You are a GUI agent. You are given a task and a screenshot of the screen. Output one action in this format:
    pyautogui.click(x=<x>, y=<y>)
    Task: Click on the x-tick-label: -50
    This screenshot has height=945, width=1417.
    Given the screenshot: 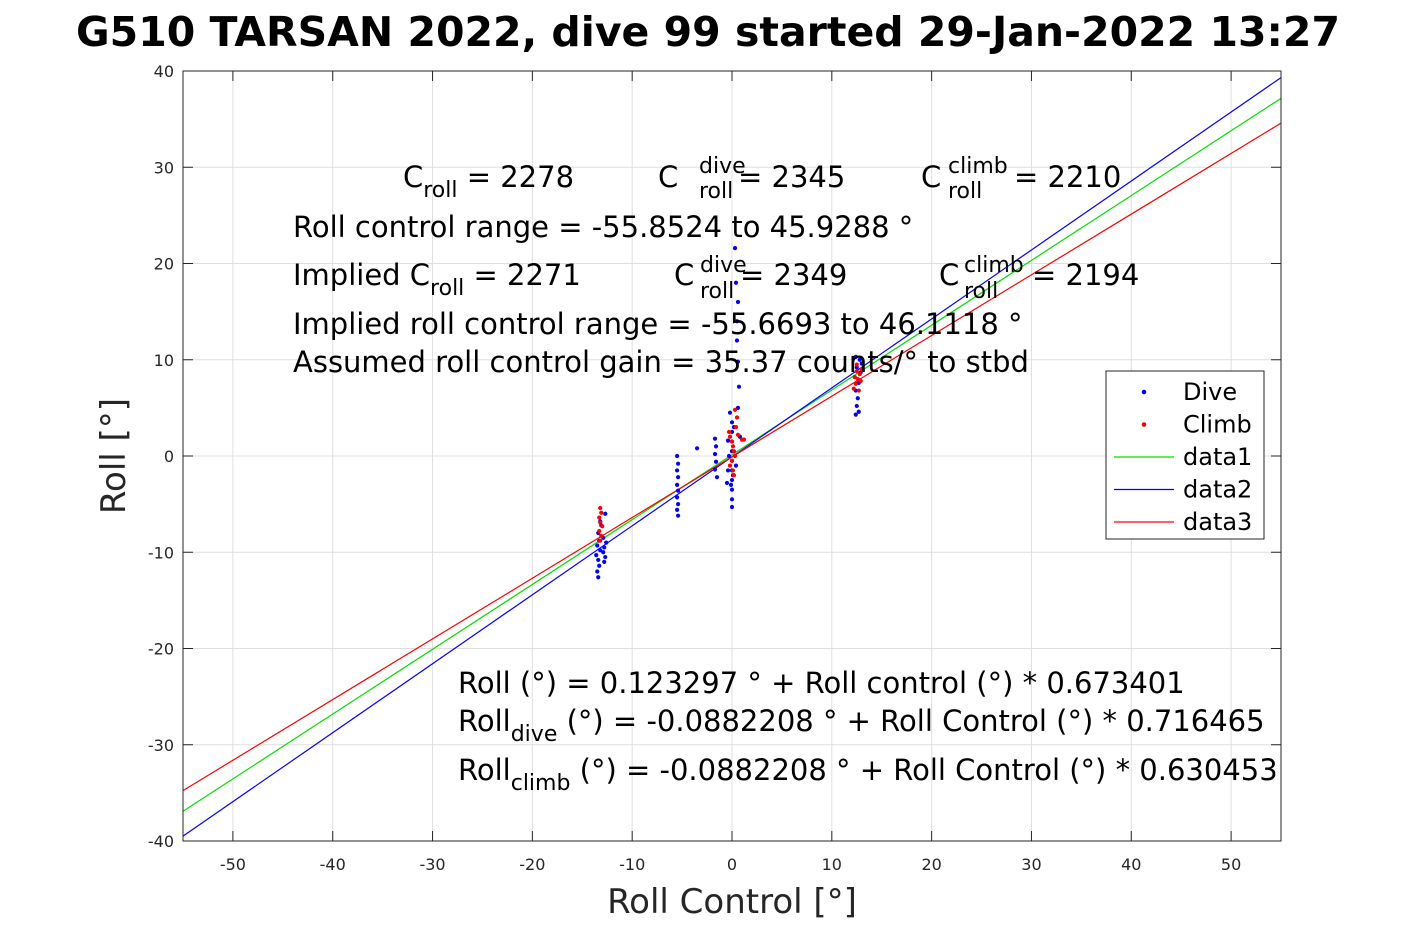 What is the action you would take?
    pyautogui.click(x=233, y=864)
    